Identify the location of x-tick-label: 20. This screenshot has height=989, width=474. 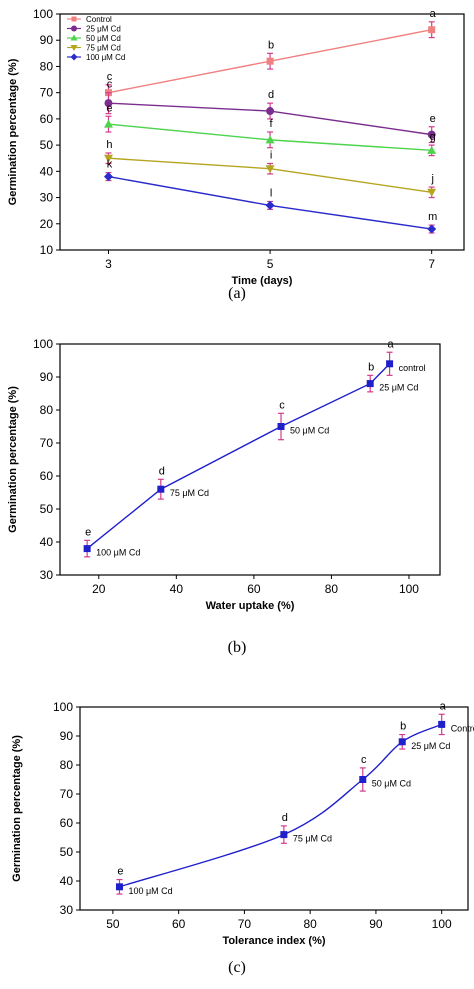
(99, 589).